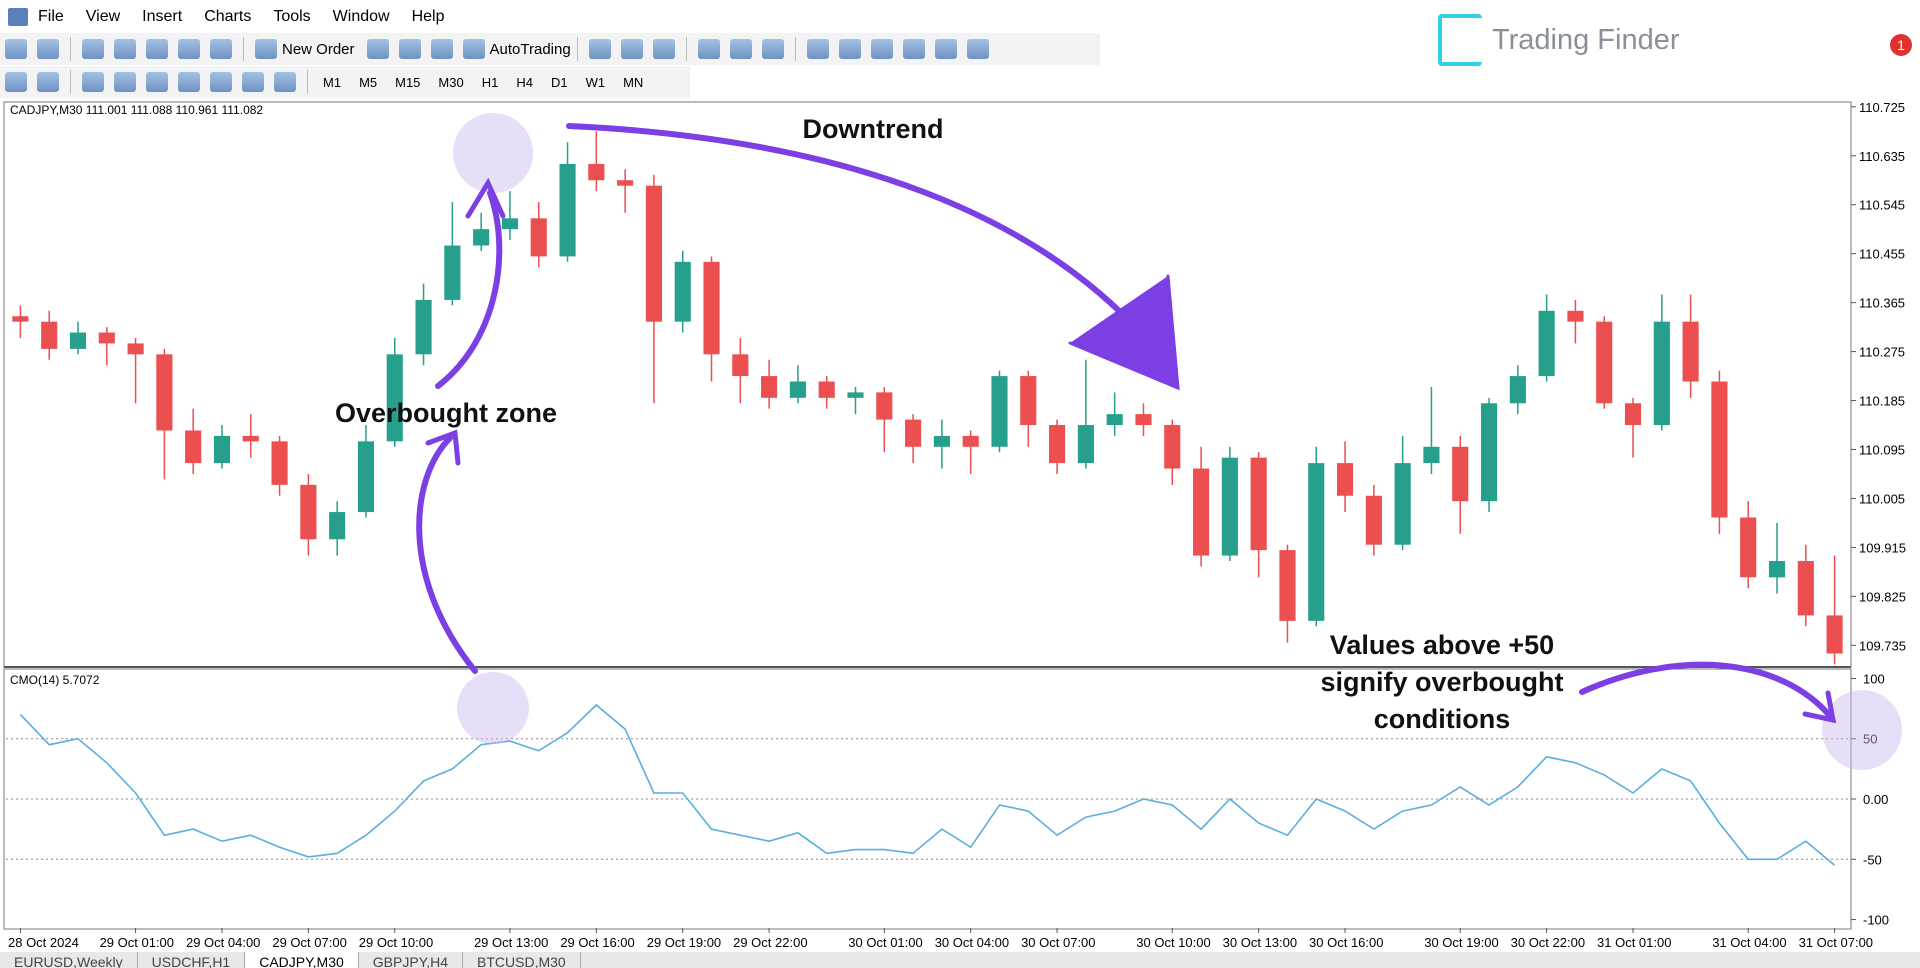 Image resolution: width=1920 pixels, height=968 pixels. What do you see at coordinates (1461, 942) in the screenshot?
I see `x-tick-label: 30 Oct 19:00` at bounding box center [1461, 942].